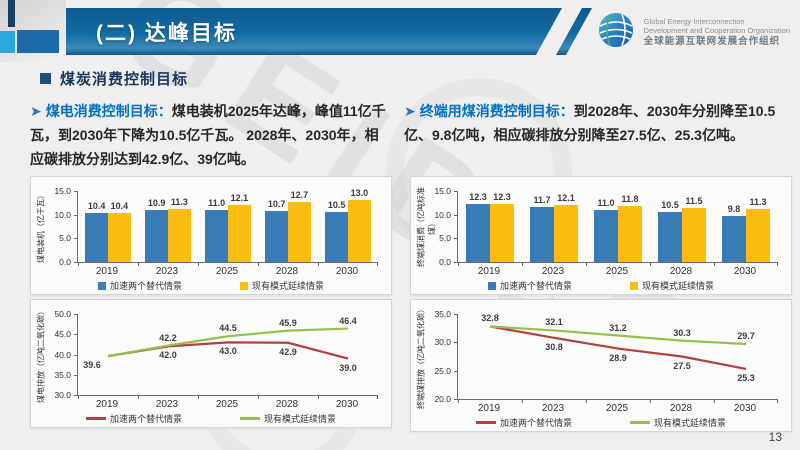 The height and width of the screenshot is (450, 800). Describe the element at coordinates (38, 41) in the screenshot. I see `corner-square-dark` at that location.